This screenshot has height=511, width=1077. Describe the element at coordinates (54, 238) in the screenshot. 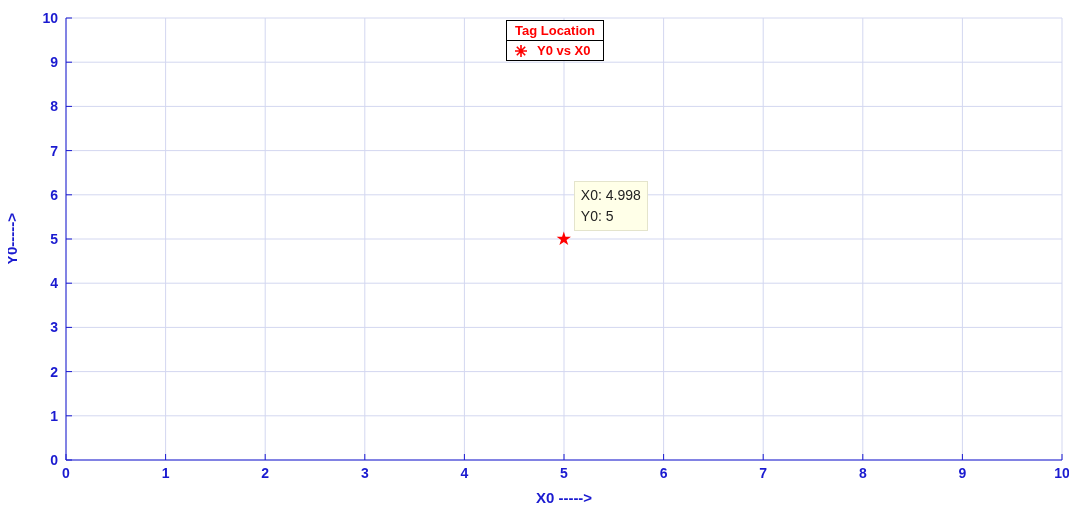

I see `y-tick-label: 5` at that location.